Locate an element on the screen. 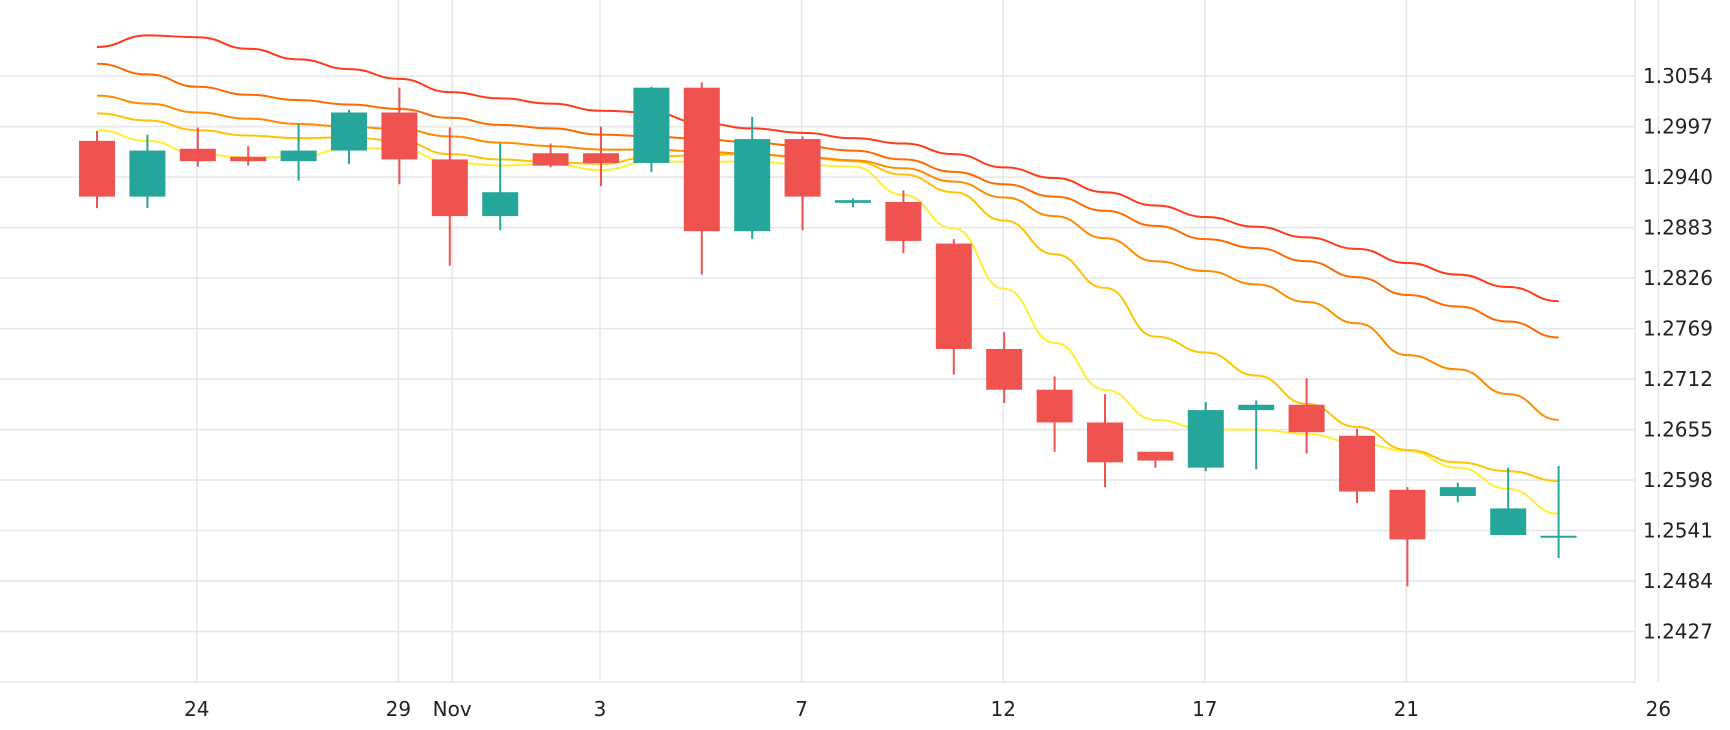  y-tick-label: 1.2712 is located at coordinates (1678, 379).